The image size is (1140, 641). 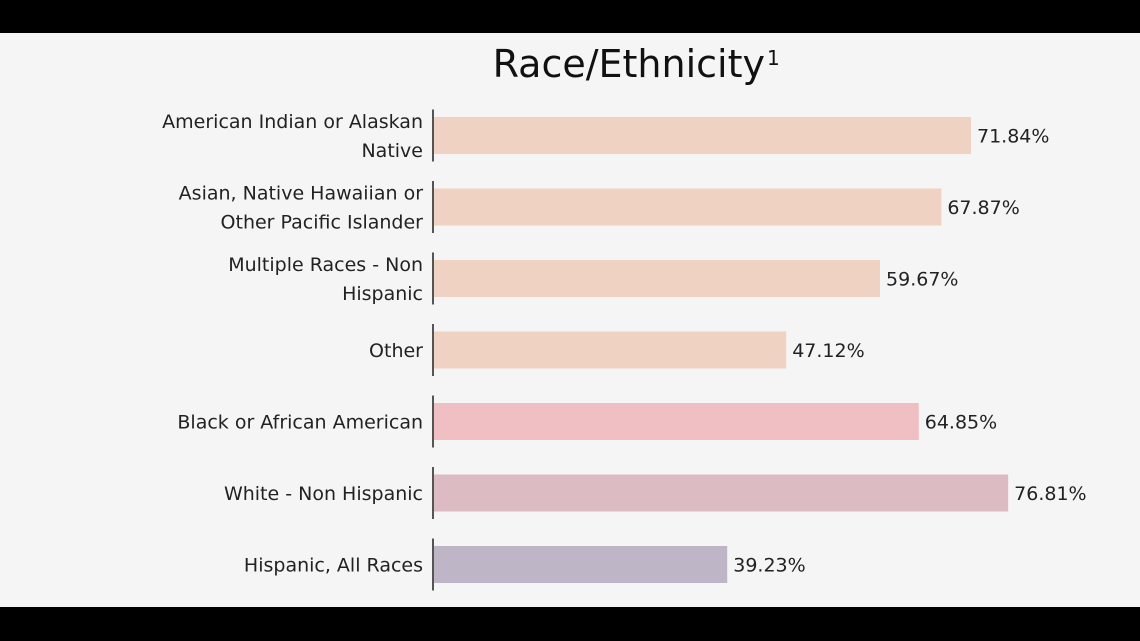 What do you see at coordinates (325, 265) in the screenshot?
I see `category-label-line: Multiple Races - Non` at bounding box center [325, 265].